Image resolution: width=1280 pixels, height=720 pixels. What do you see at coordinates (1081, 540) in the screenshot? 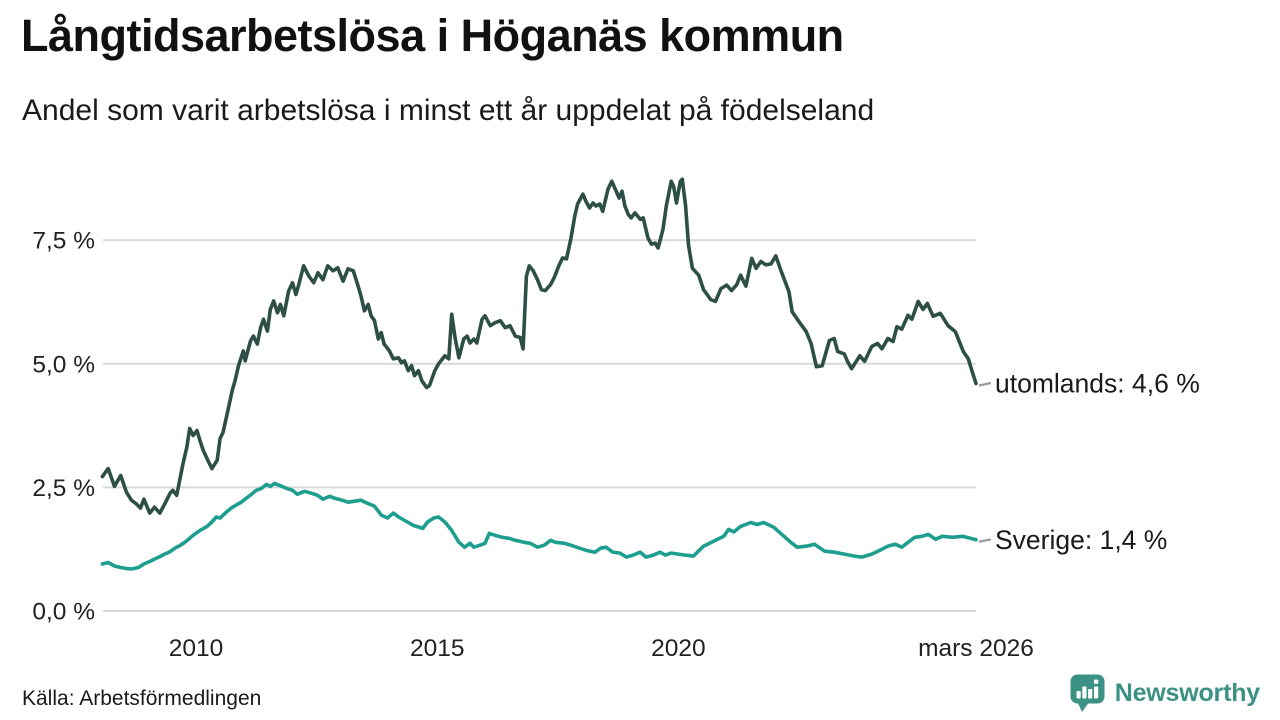
I see `series-end-label-Sverige: Sverige: 1,4 %` at bounding box center [1081, 540].